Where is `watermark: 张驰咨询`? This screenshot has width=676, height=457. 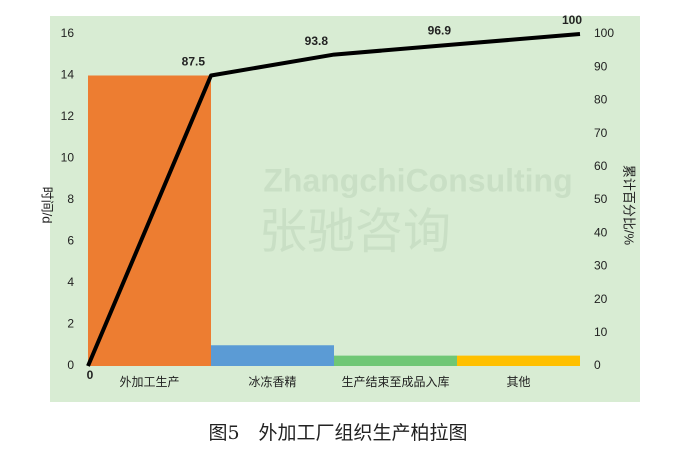 watermark: 张驰咨询 is located at coordinates (355, 232).